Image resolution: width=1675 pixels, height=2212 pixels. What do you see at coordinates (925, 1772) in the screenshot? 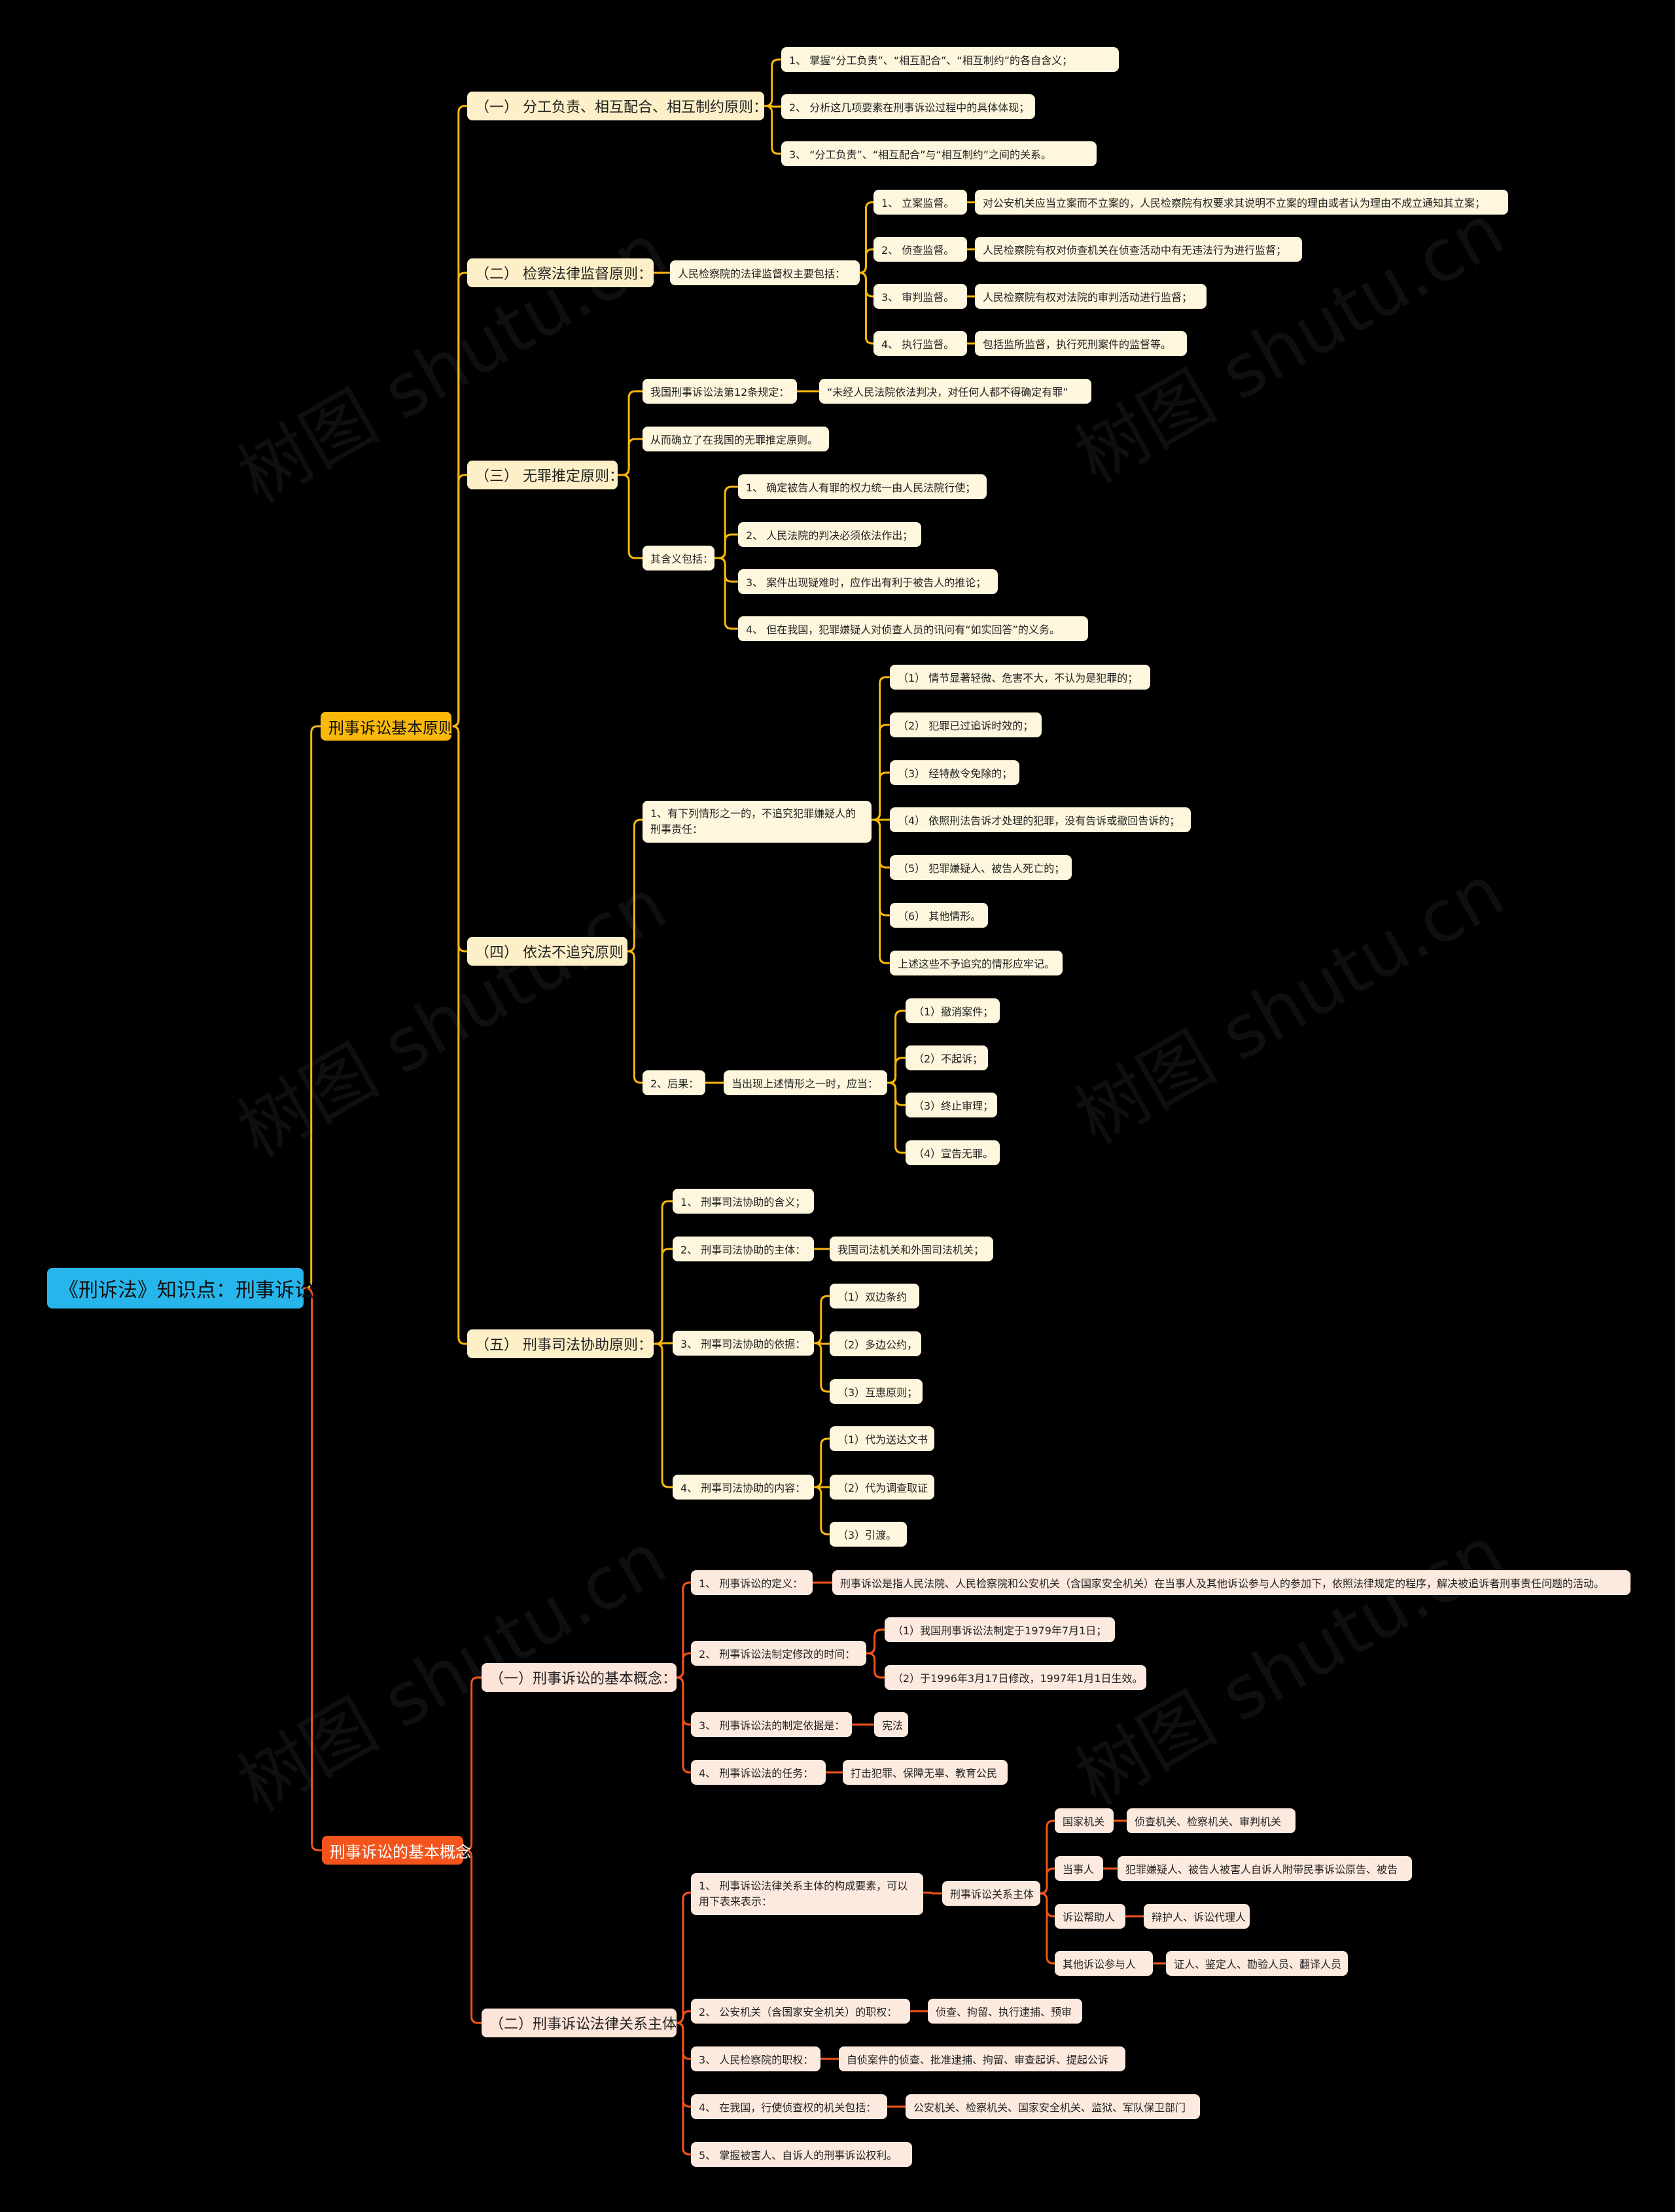
I see `node-b1-4-1: 打击犯罪、保障无辜、教育公民` at bounding box center [925, 1772].